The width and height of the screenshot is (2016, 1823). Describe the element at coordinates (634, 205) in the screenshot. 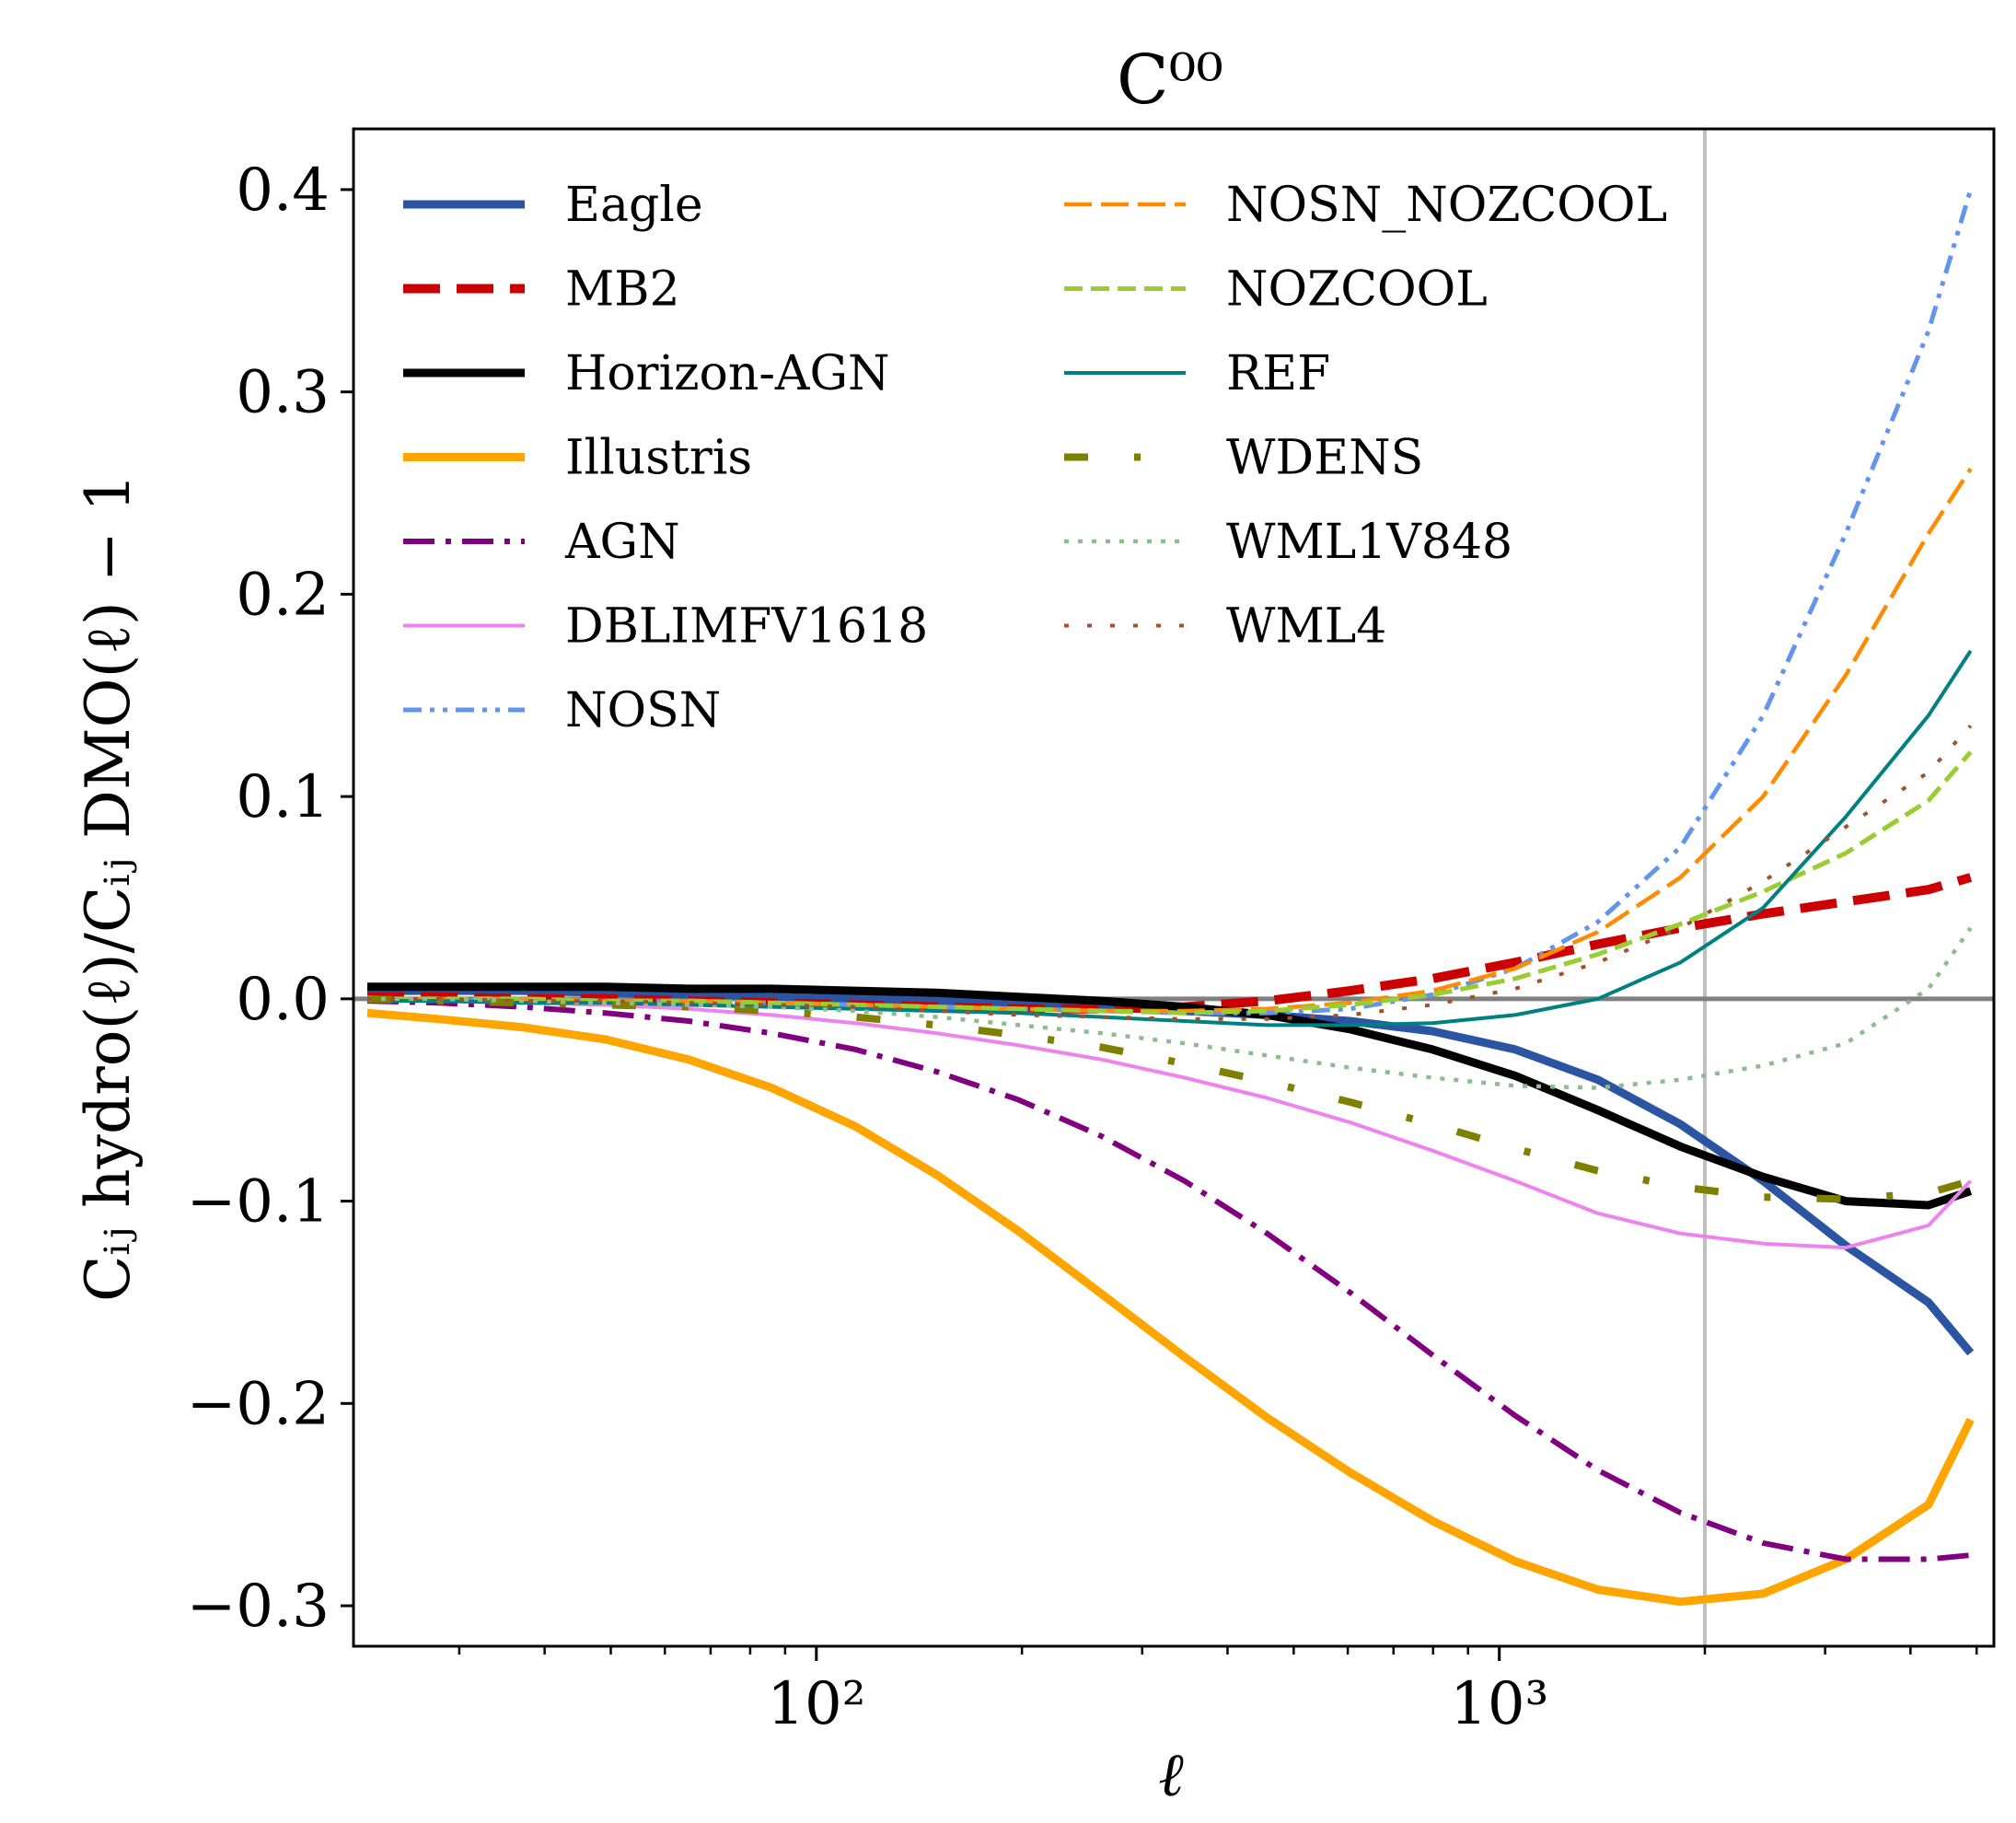

I see `legend-label: Eagle` at that location.